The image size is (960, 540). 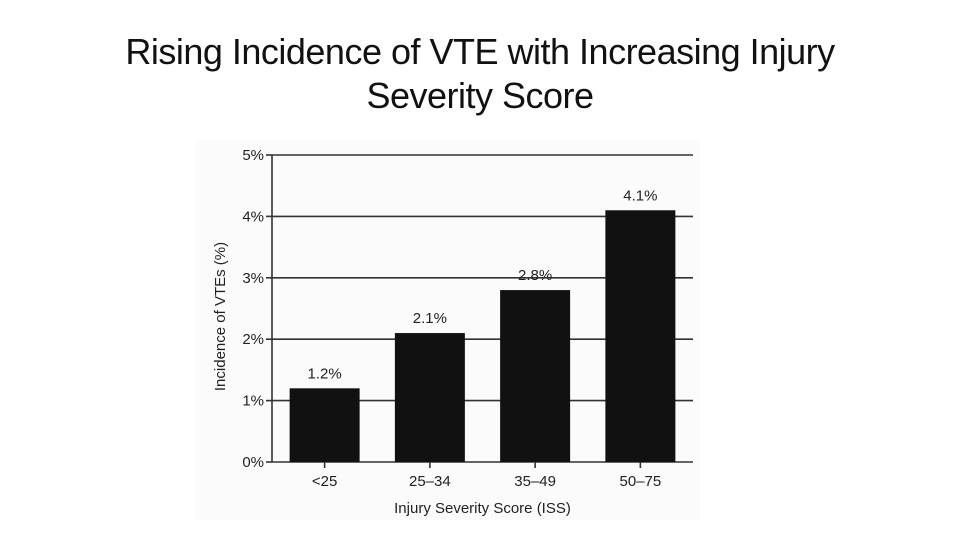 I want to click on x-tick-label: 25–34, so click(x=430, y=481).